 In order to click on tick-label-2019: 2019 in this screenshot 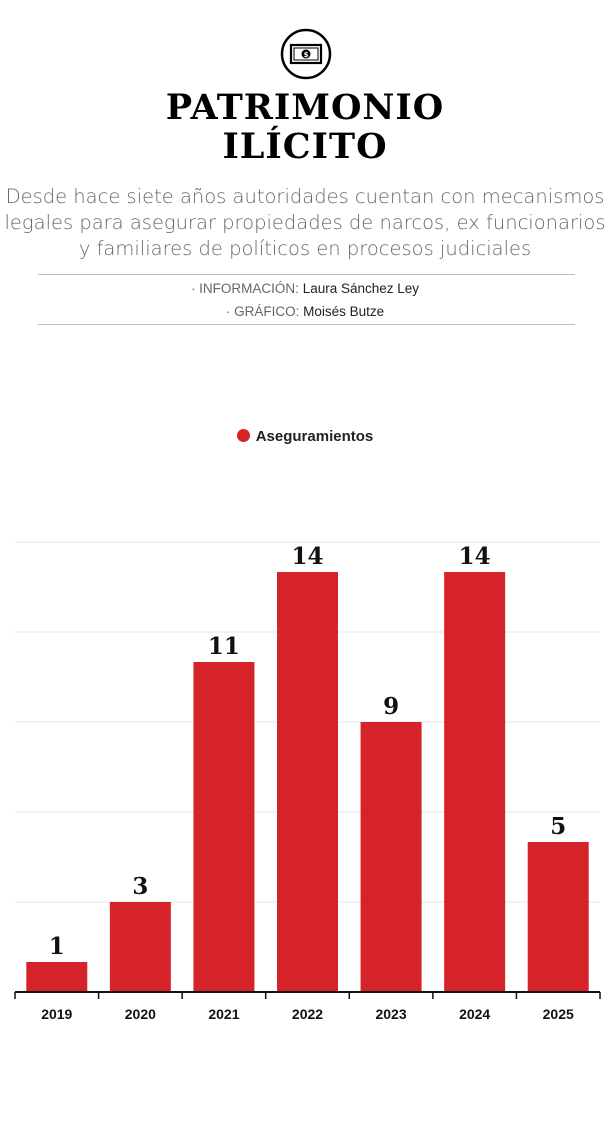, I will do `click(56, 1014)`.